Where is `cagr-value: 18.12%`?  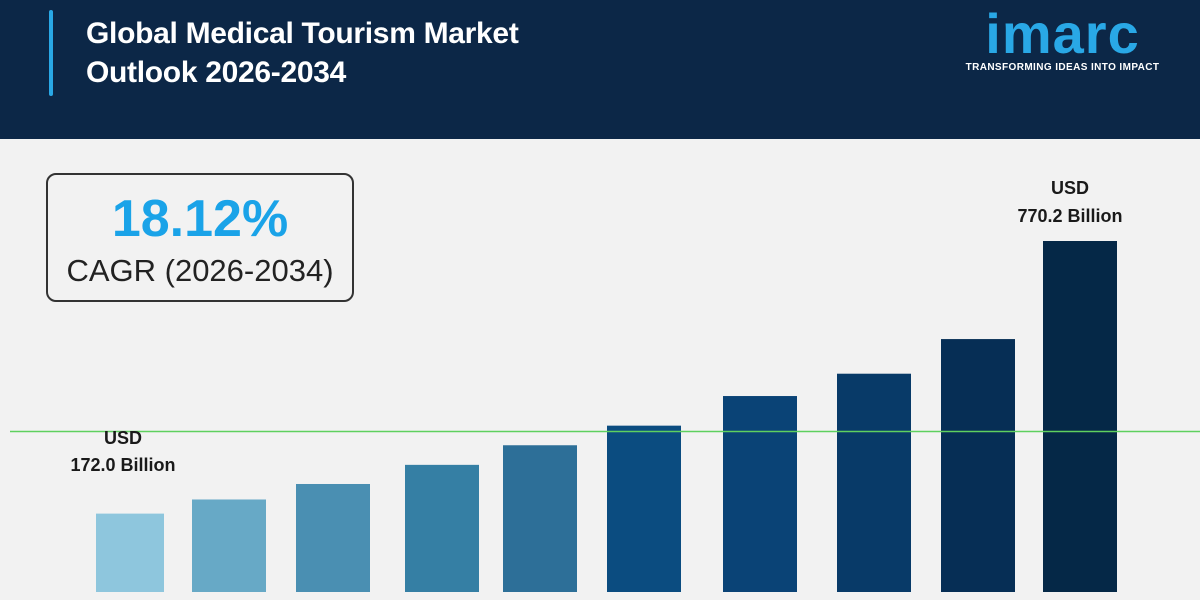
cagr-value: 18.12% is located at coordinates (200, 219).